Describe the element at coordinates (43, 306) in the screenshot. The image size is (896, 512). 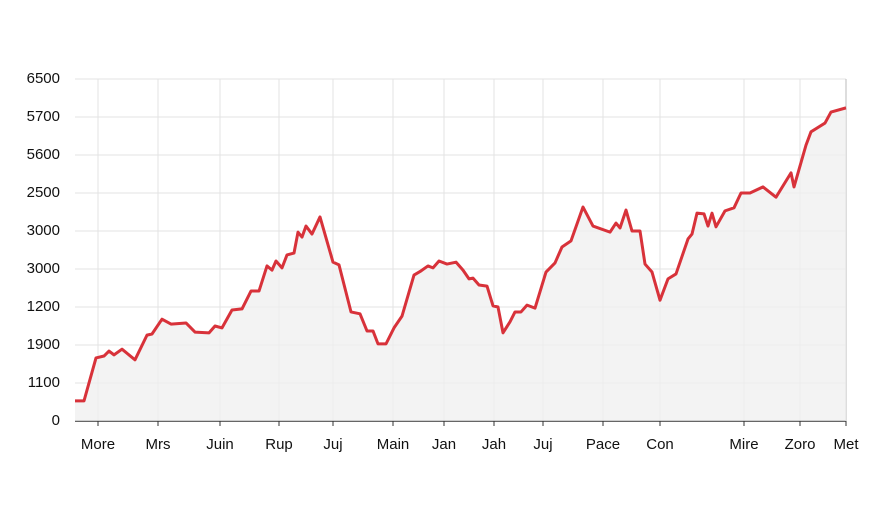
I see `y-tick-label: 1200` at that location.